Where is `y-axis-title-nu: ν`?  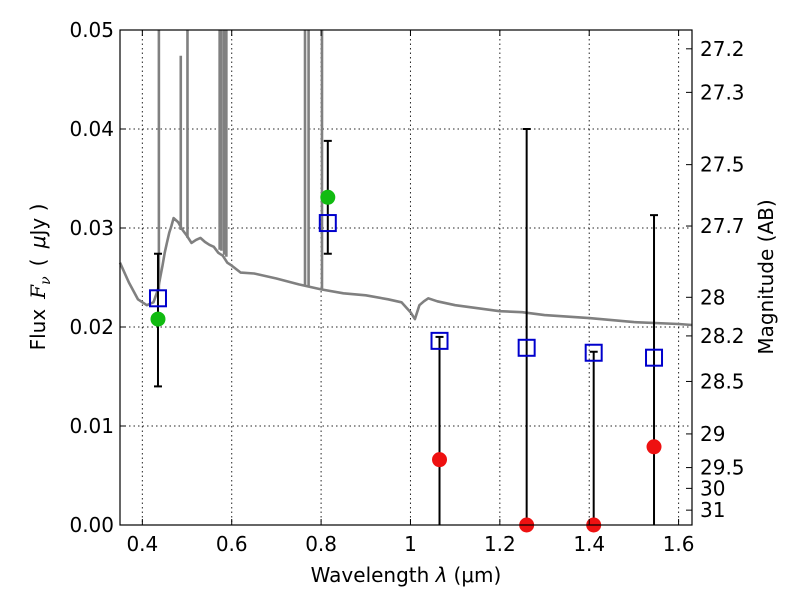
y-axis-title-nu: ν is located at coordinates (46, 280).